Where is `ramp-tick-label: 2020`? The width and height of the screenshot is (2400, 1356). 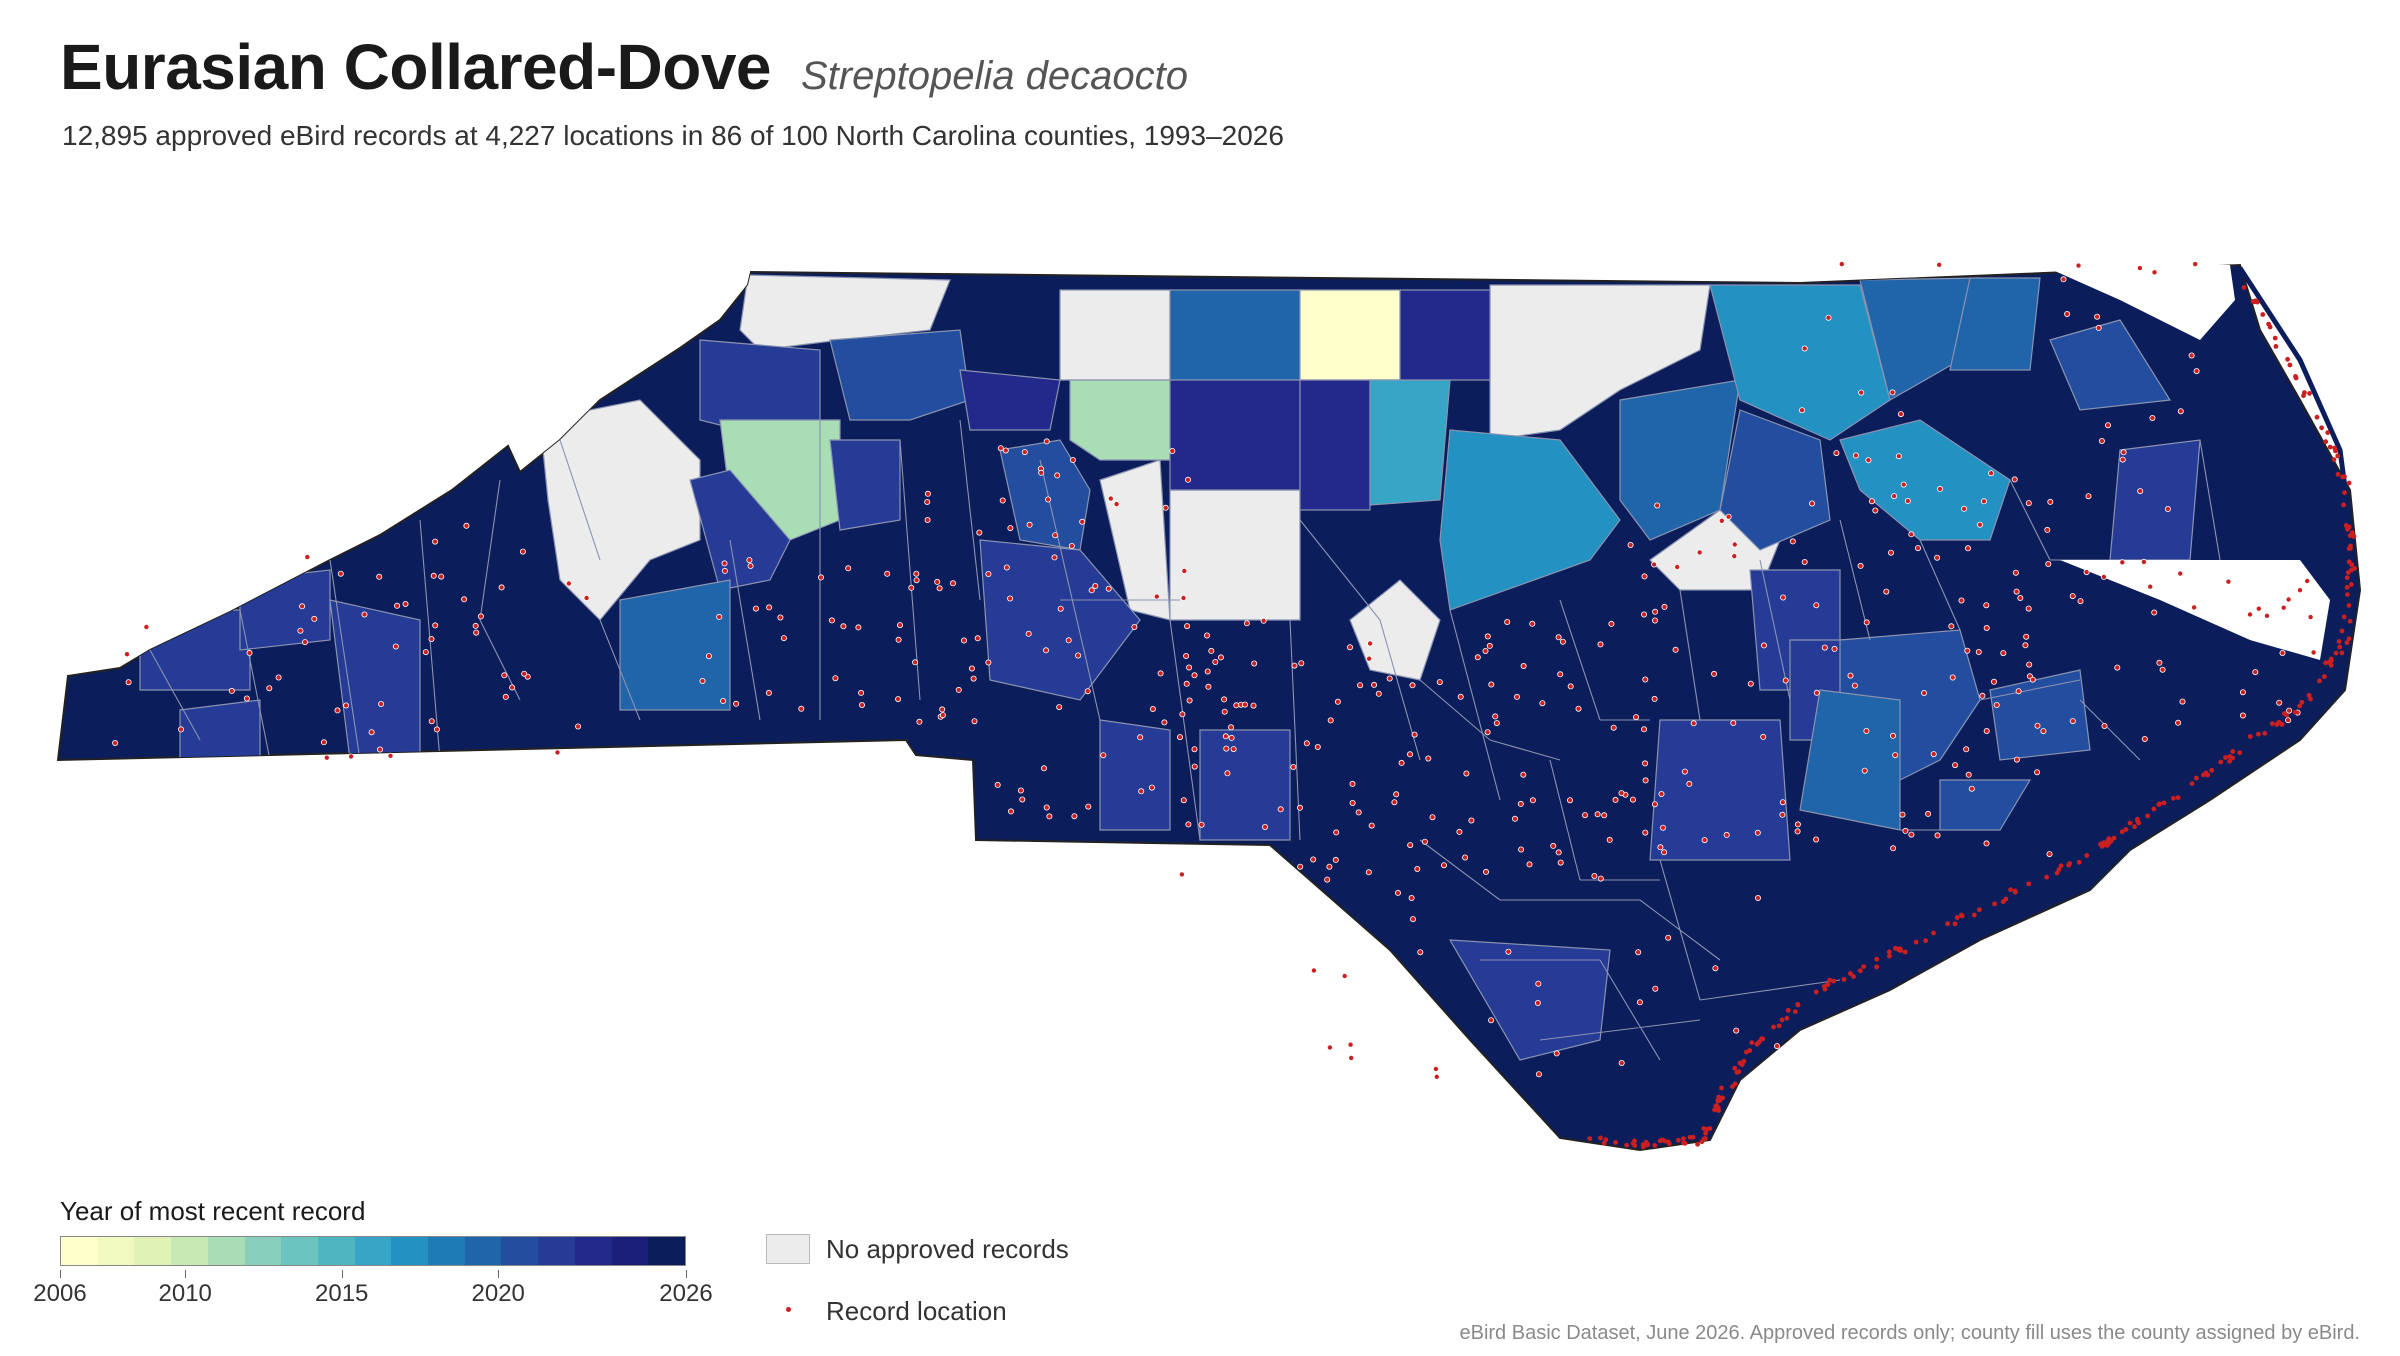 ramp-tick-label: 2020 is located at coordinates (498, 1293).